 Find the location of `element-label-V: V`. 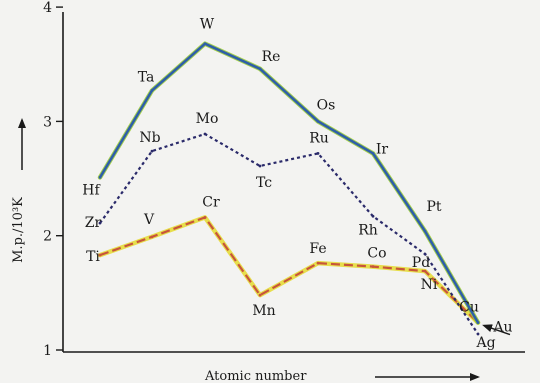

element-label-V: V is located at coordinates (149, 220).